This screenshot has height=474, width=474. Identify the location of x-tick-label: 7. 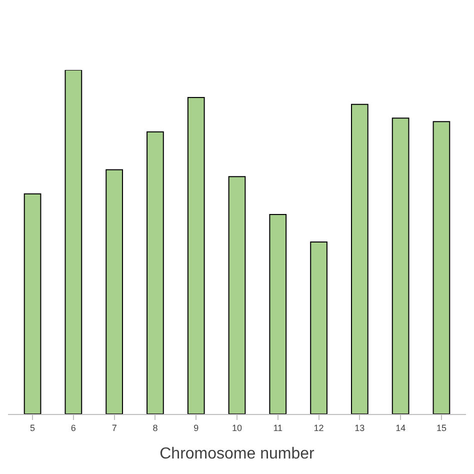
(114, 427).